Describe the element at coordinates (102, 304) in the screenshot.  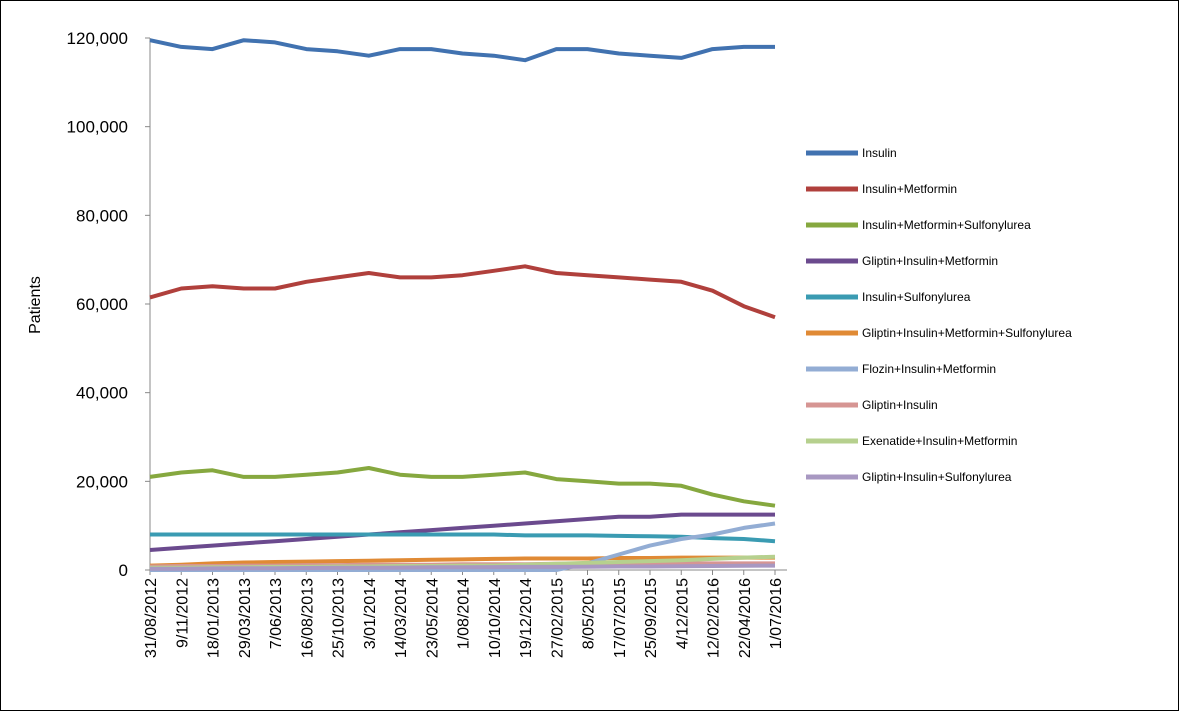
I see `y-tick-label: 60,000` at that location.